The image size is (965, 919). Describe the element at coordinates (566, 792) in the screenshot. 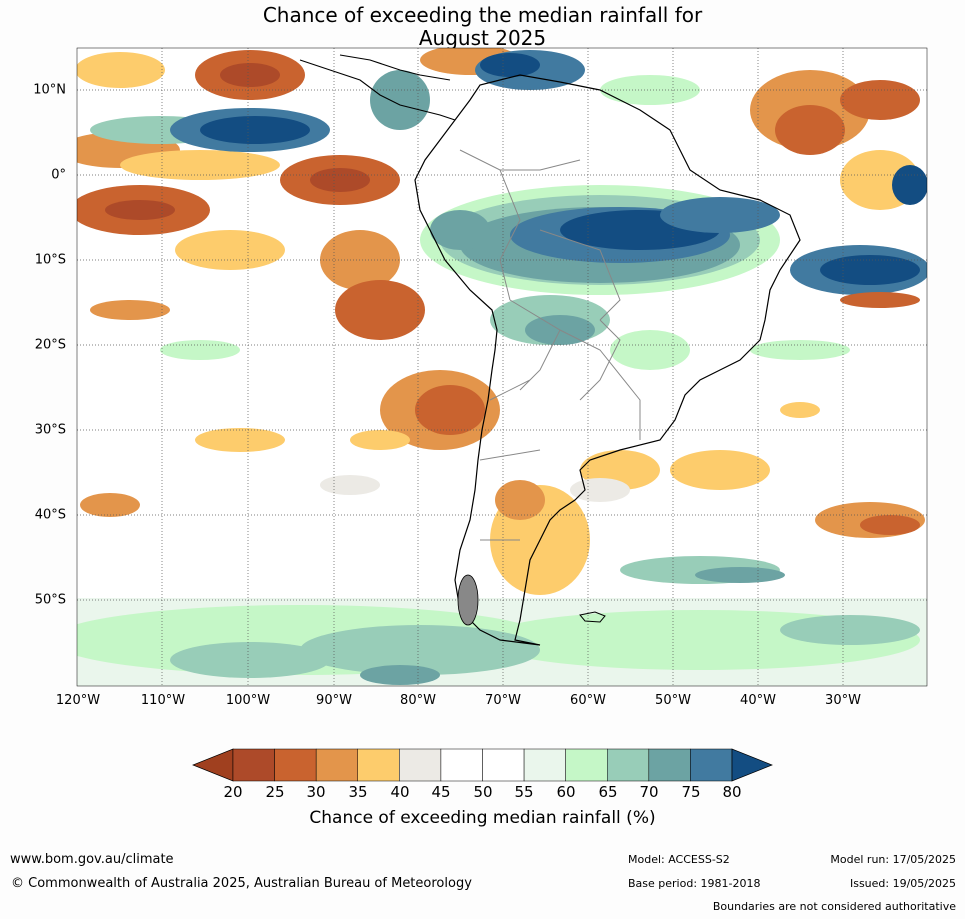

I see `colorbar-tick-label: 60` at that location.